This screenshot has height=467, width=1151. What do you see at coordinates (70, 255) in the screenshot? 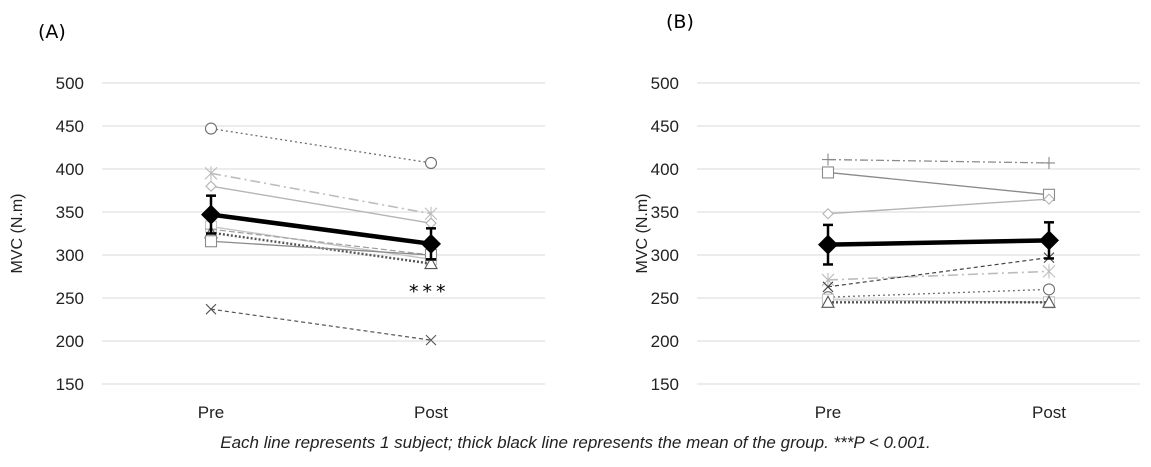
I see `panel-a-ytick-label: 300` at bounding box center [70, 255].